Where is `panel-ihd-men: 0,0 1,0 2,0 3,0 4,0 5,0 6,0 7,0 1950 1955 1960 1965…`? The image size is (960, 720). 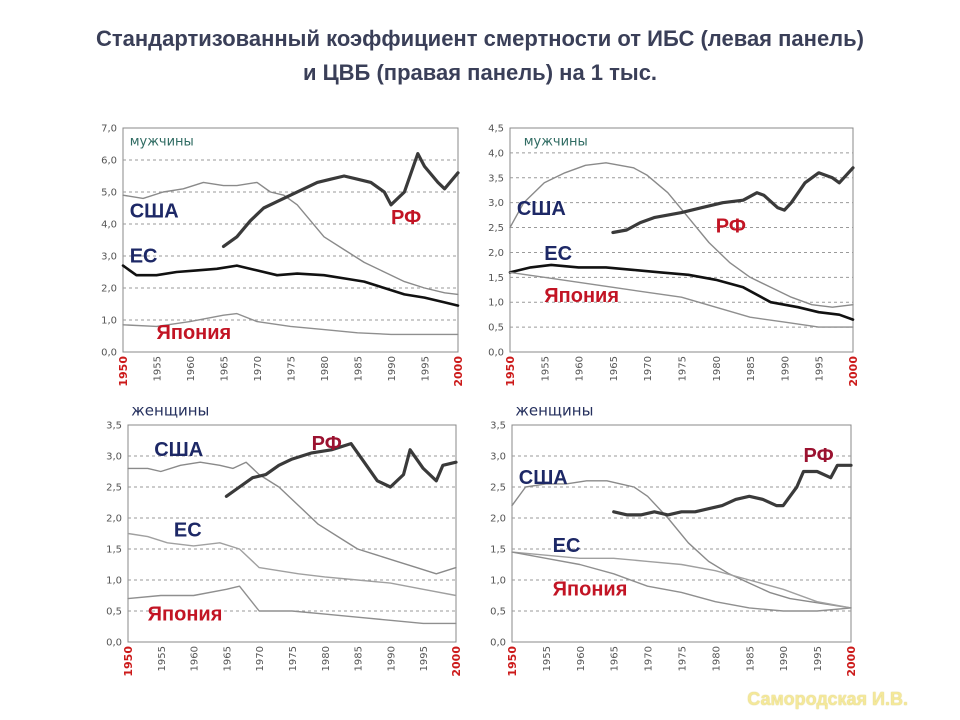
panel-ihd-men: 0,0 1,0 2,0 3,0 4,0 5,0 6,0 7,0 1950 1955 1960 1965… is located at coordinates (283, 255).